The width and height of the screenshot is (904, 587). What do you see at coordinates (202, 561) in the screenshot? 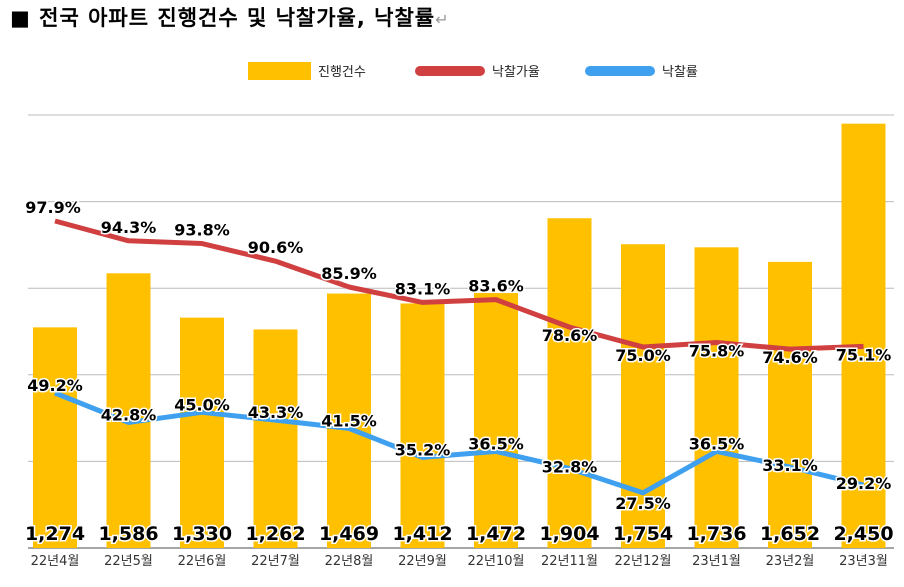
I see `x-tick-label: 22년6월` at bounding box center [202, 561].